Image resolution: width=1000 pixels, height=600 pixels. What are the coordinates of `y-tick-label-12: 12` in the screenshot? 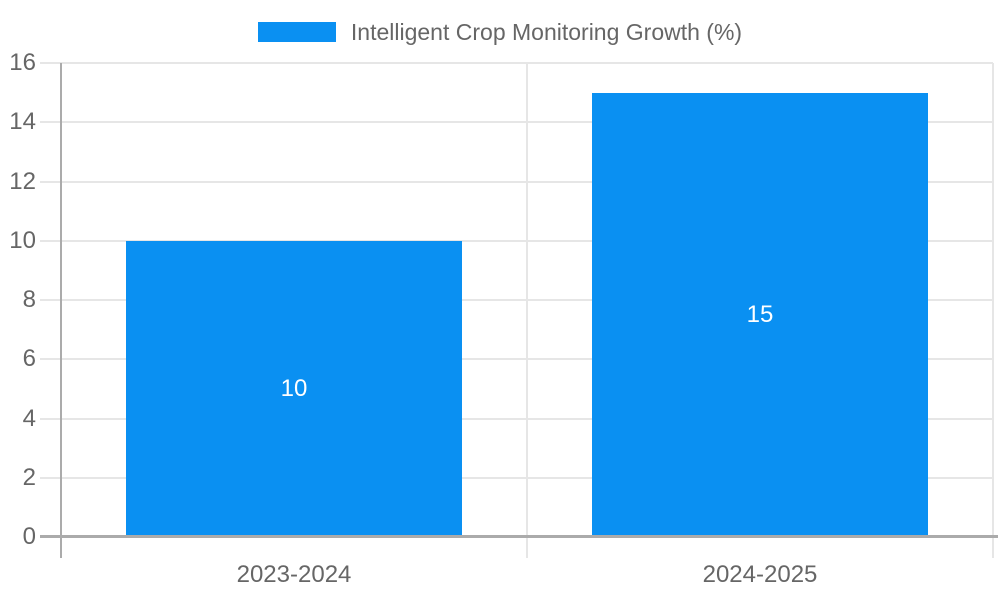 It's located at (22, 181).